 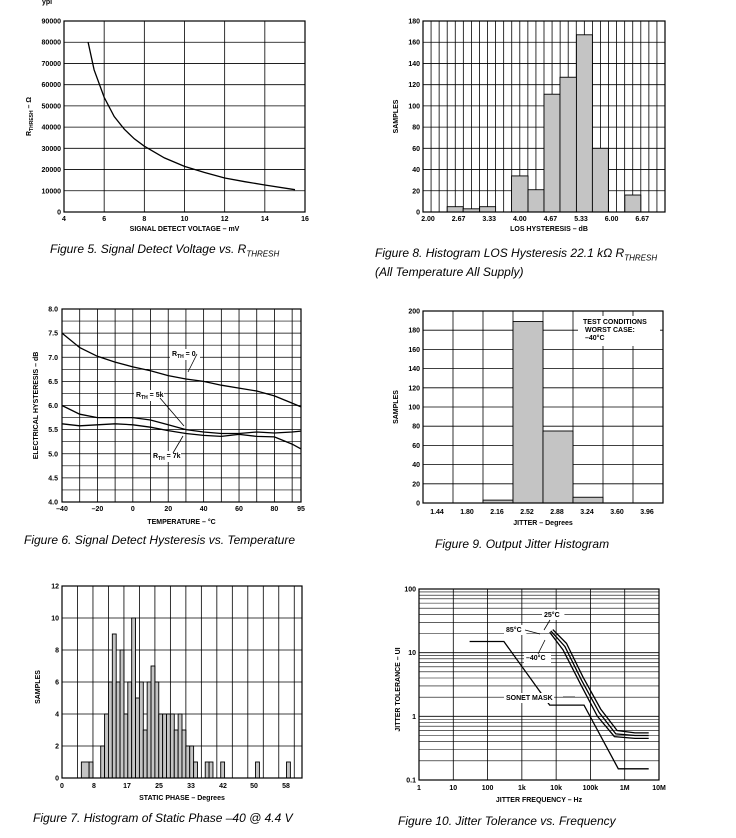 What do you see at coordinates (549, 229) in the screenshot?
I see `x-axis-label: LOS HYSTERESIS – dB` at bounding box center [549, 229].